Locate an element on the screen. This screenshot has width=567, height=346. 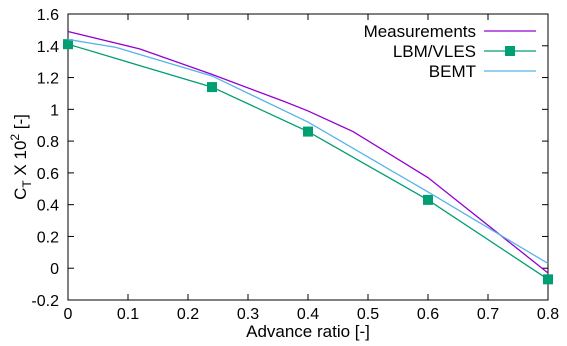
y-tick-label: 1.6 is located at coordinates (48, 15).